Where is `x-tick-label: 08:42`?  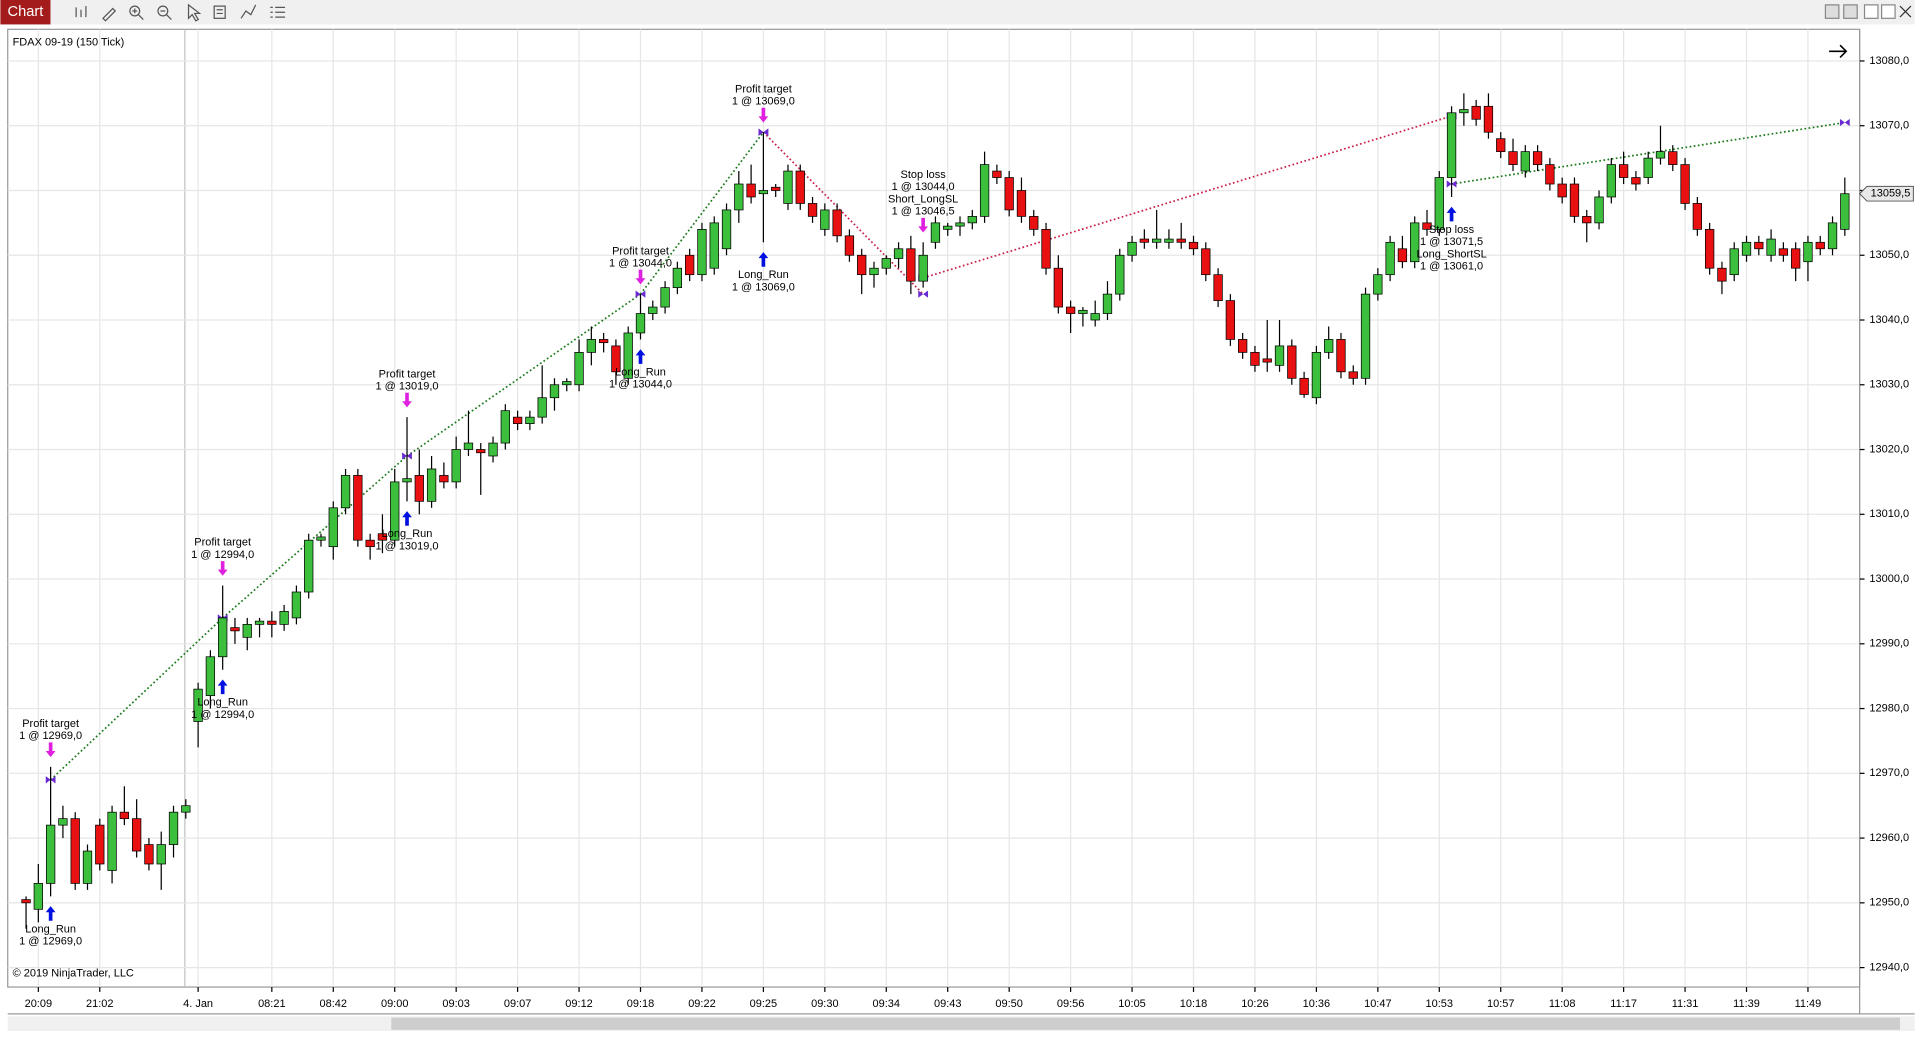 x-tick-label: 08:42 is located at coordinates (333, 1004).